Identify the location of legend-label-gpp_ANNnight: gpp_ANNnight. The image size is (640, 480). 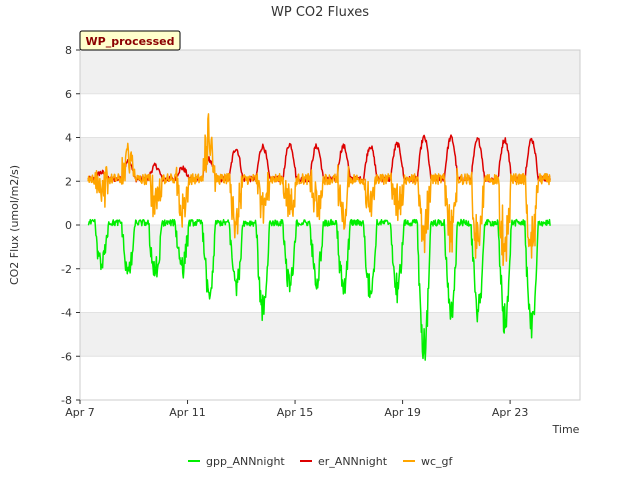
(245, 461).